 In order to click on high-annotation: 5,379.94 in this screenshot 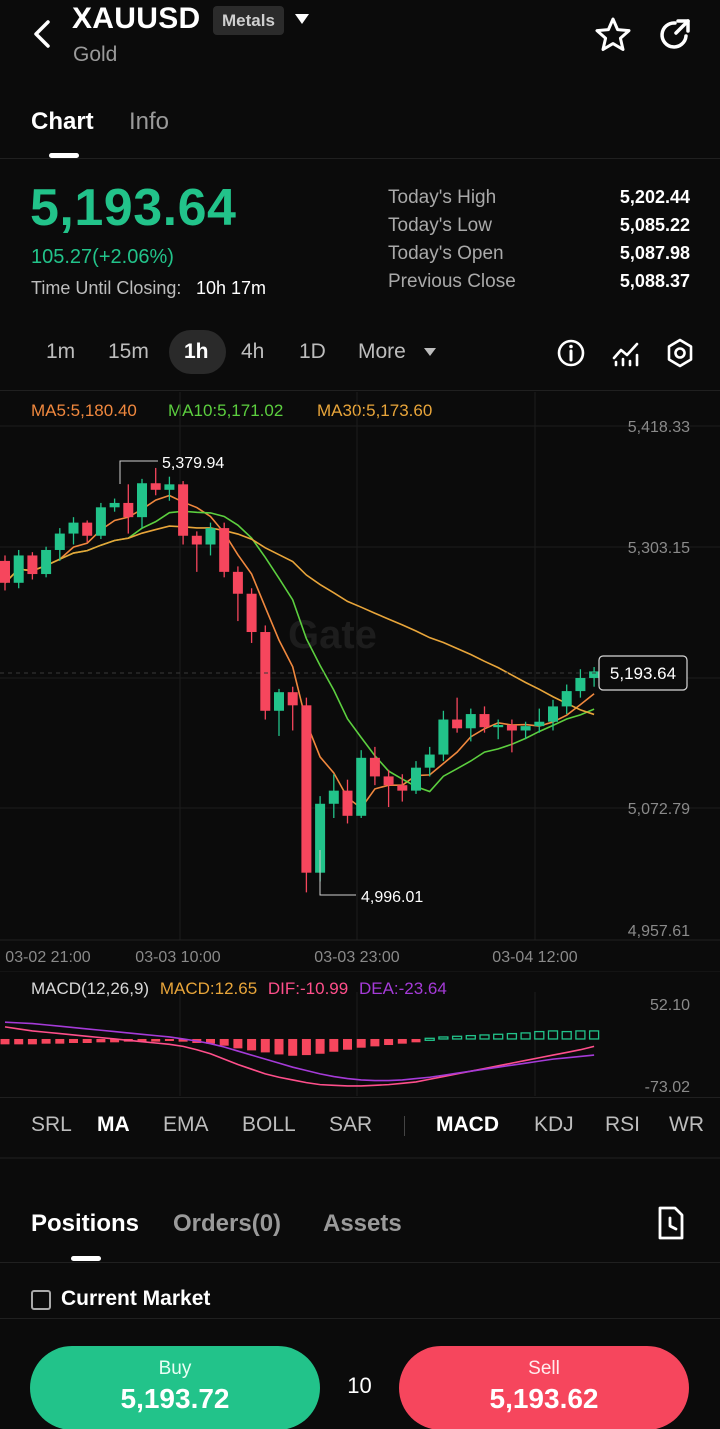, I will do `click(193, 463)`.